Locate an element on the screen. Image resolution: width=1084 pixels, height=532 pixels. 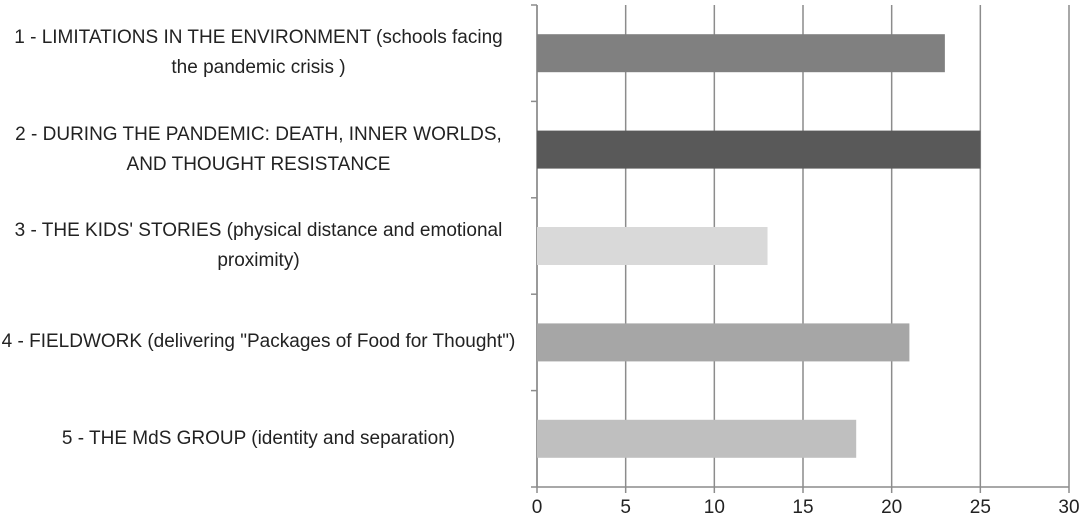
x-tick-label: 20 is located at coordinates (891, 507).